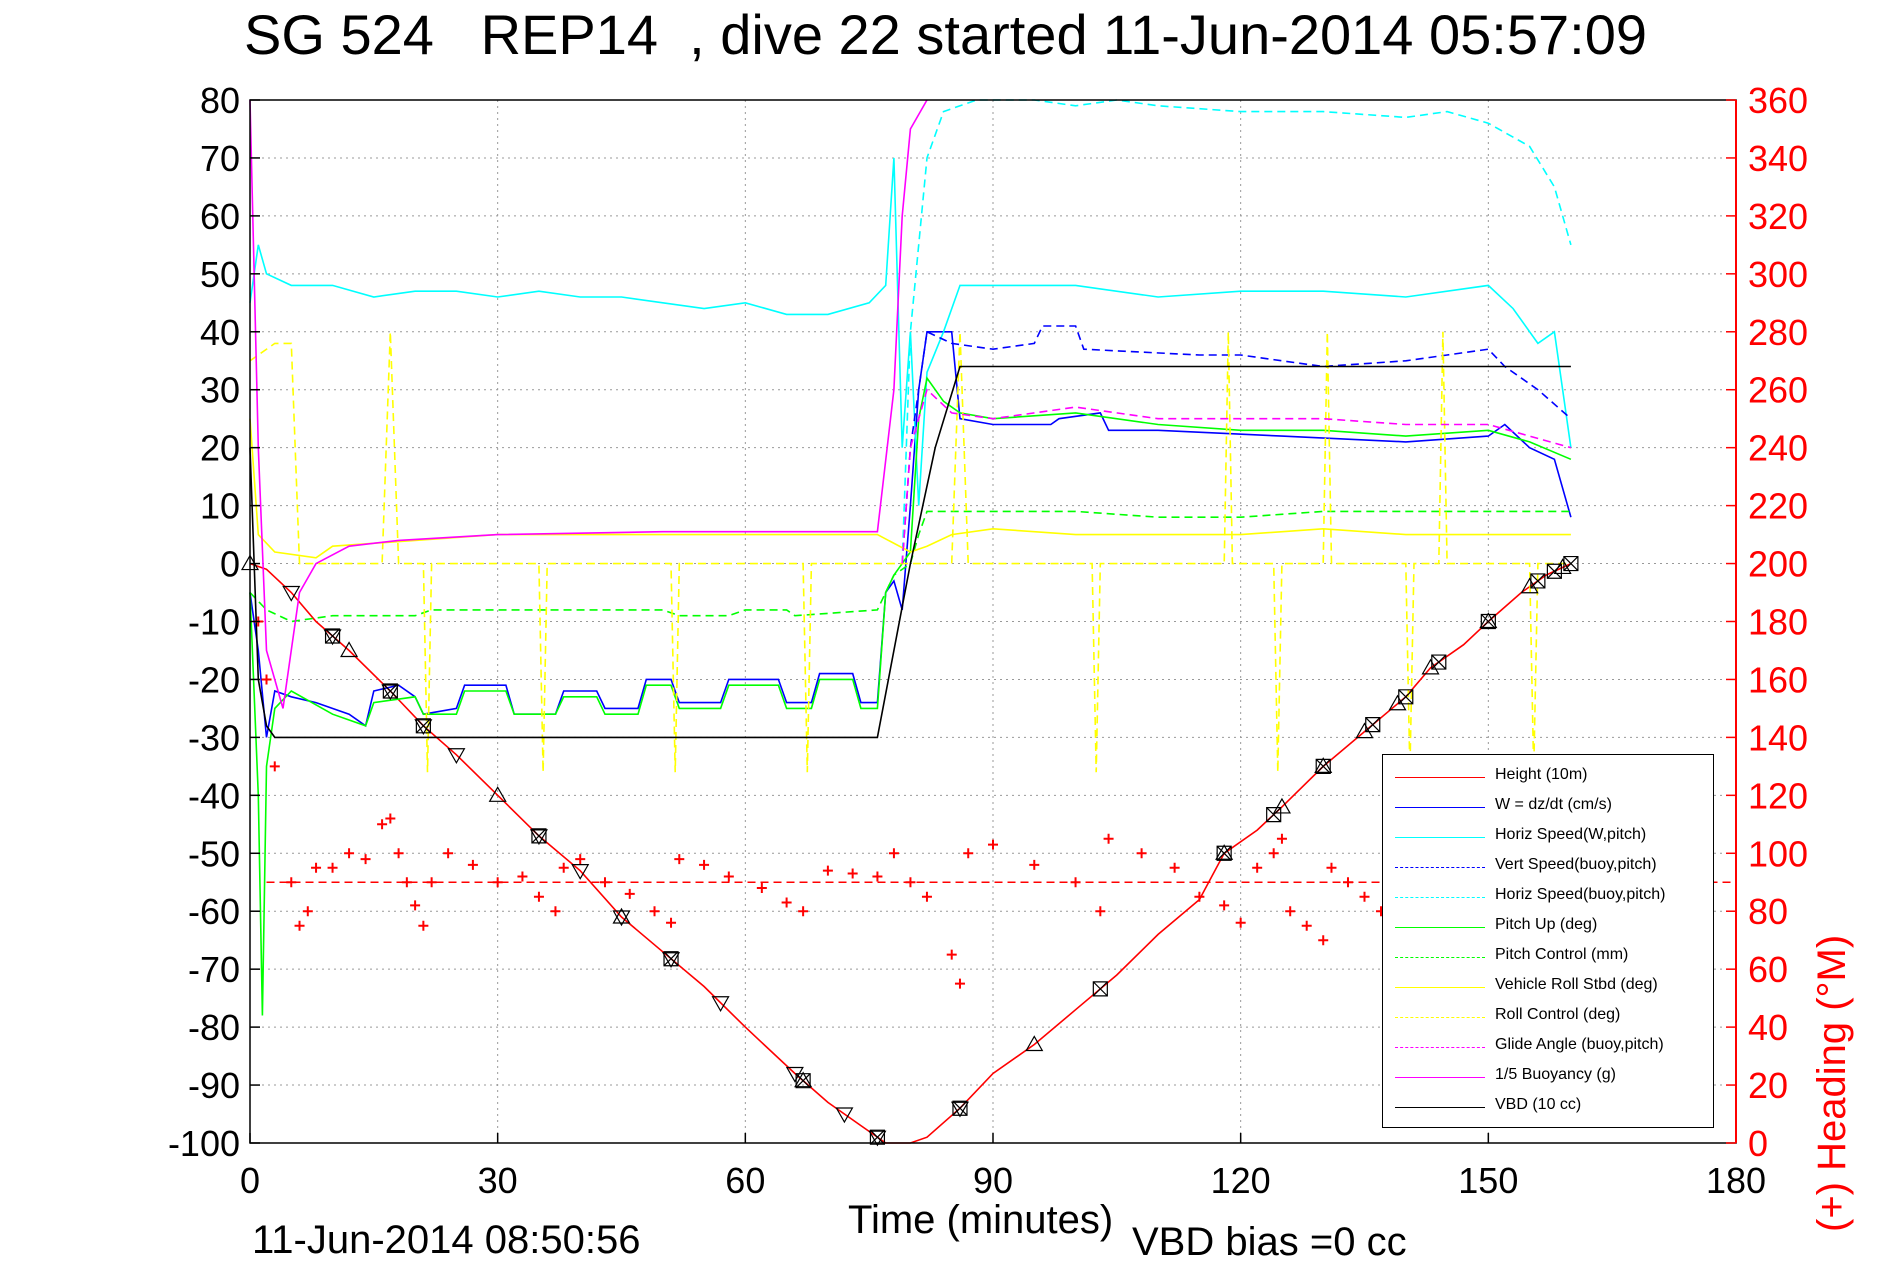  What do you see at coordinates (1546, 924) in the screenshot?
I see `legend-label: Pitch Up (deg)` at bounding box center [1546, 924].